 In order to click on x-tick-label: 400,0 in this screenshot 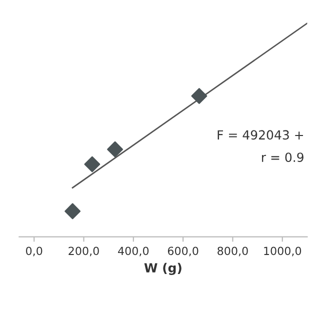, I will do `click(133, 251)`.